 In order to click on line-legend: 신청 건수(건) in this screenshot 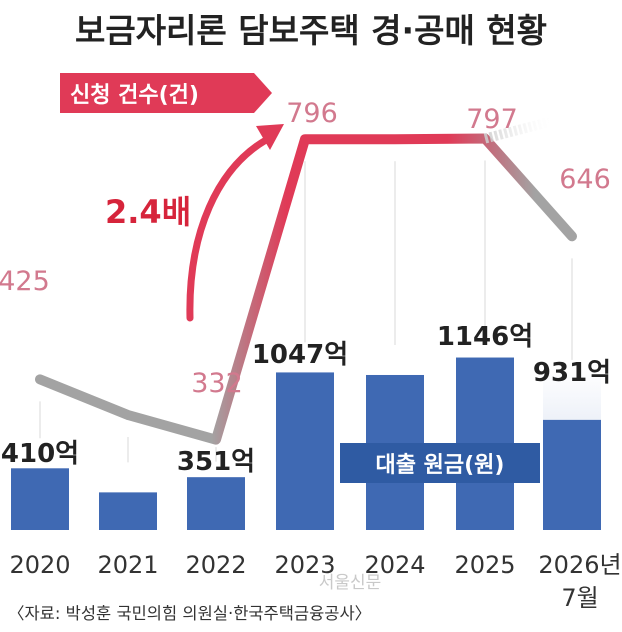, I will do `click(166, 93)`.